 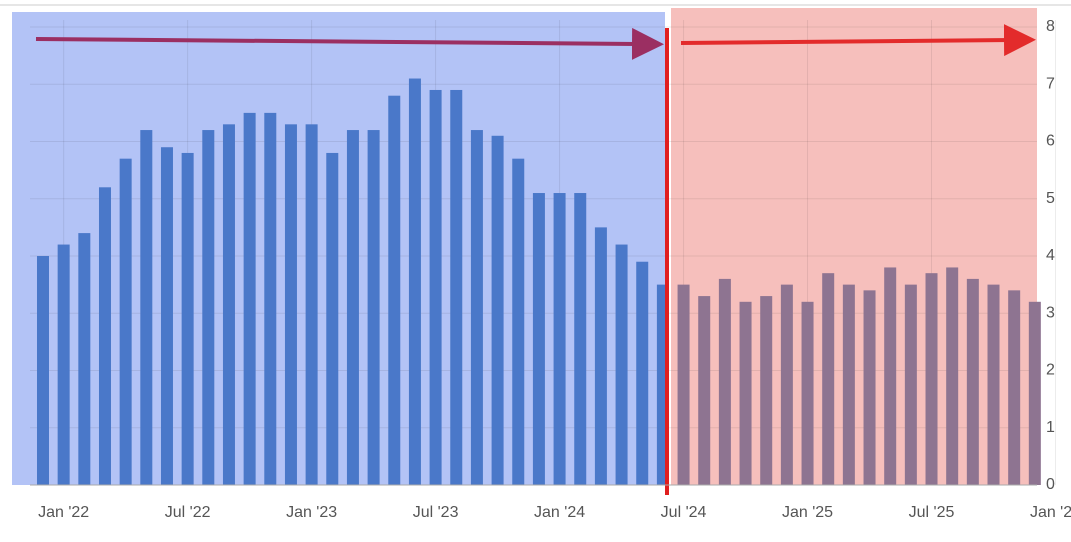 What do you see at coordinates (1050, 198) in the screenshot?
I see `y-tick-label: 5` at bounding box center [1050, 198].